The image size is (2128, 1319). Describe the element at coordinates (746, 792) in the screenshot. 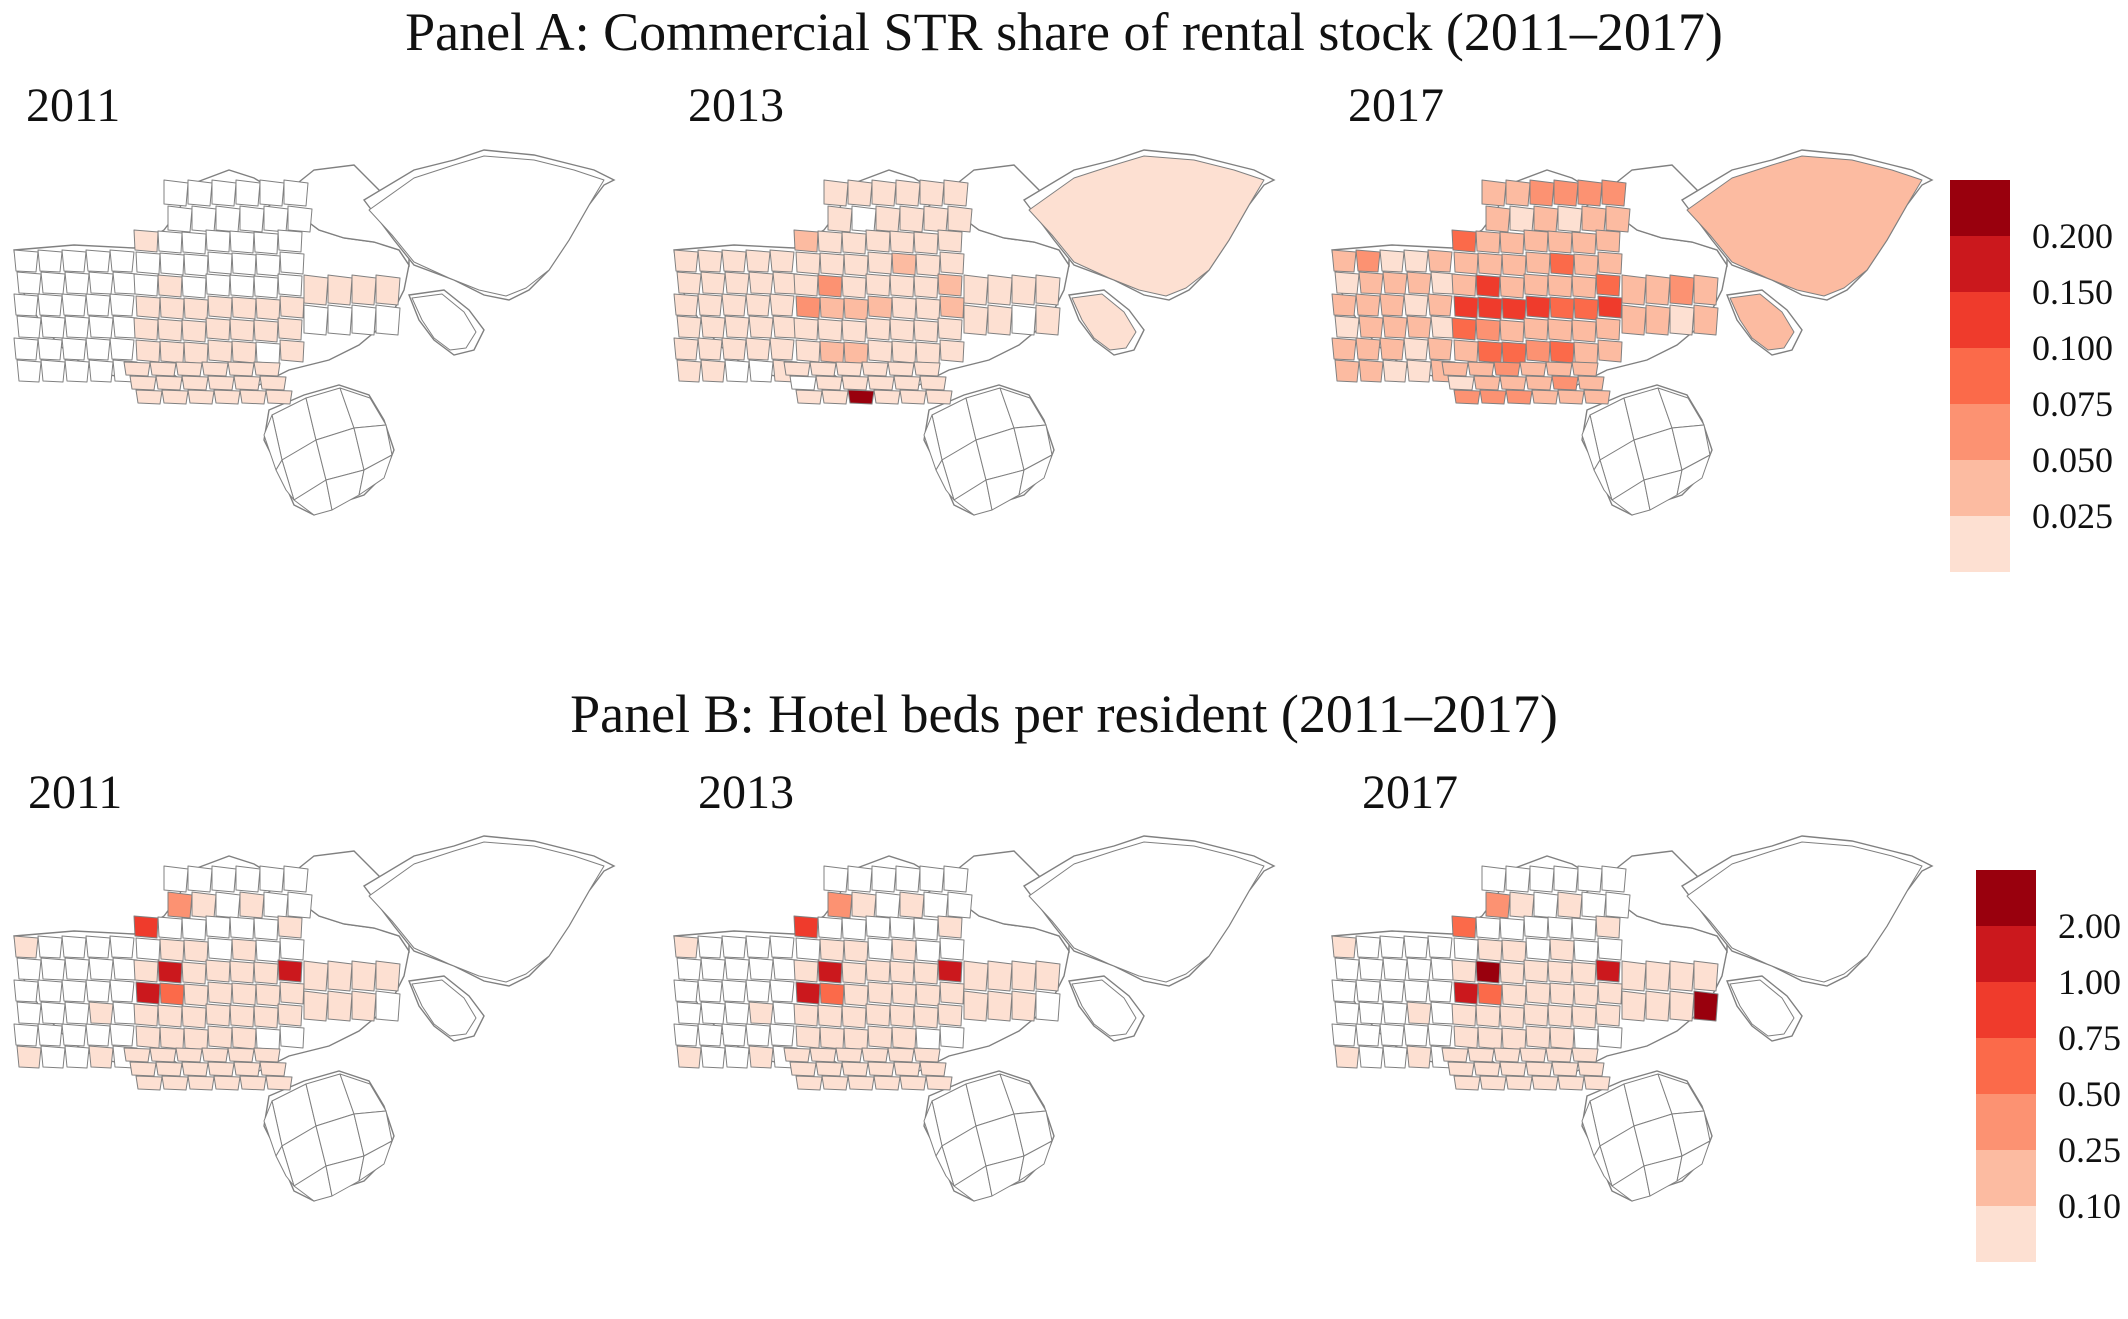

I see `panel-b-map-2013-year-label: 2013` at that location.